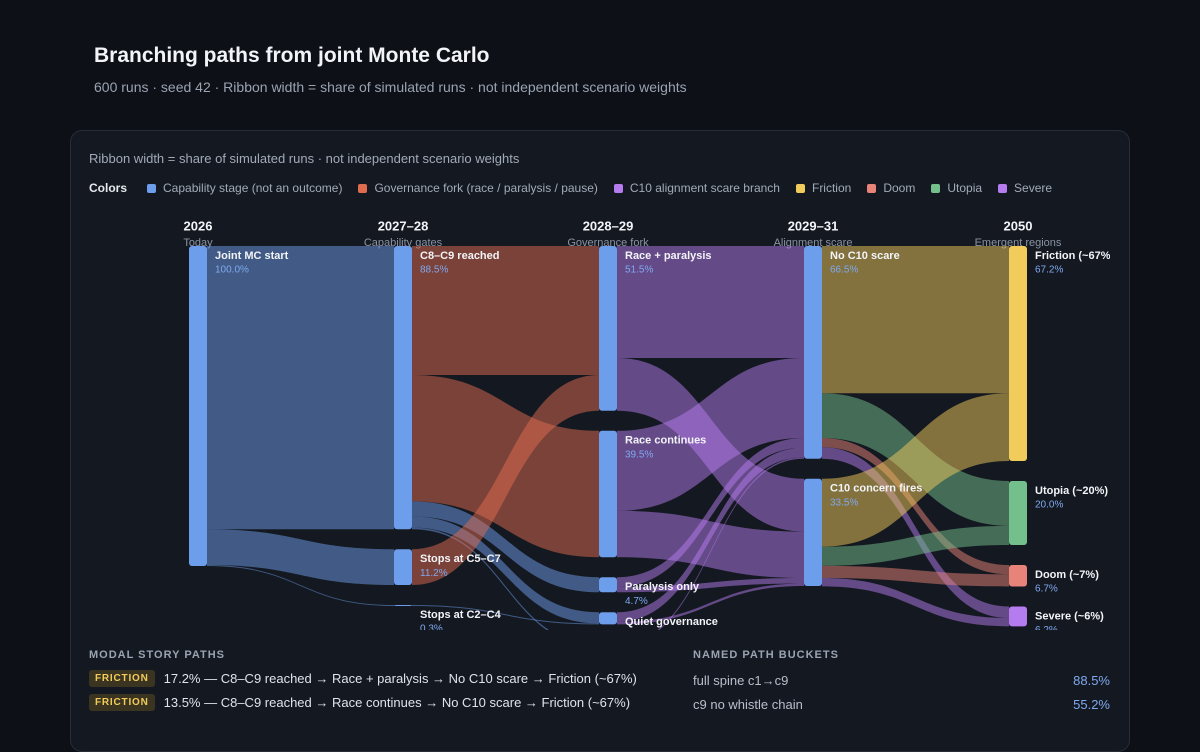  I want to click on page-title: Branching paths from joint Monte Carlo, so click(292, 55).